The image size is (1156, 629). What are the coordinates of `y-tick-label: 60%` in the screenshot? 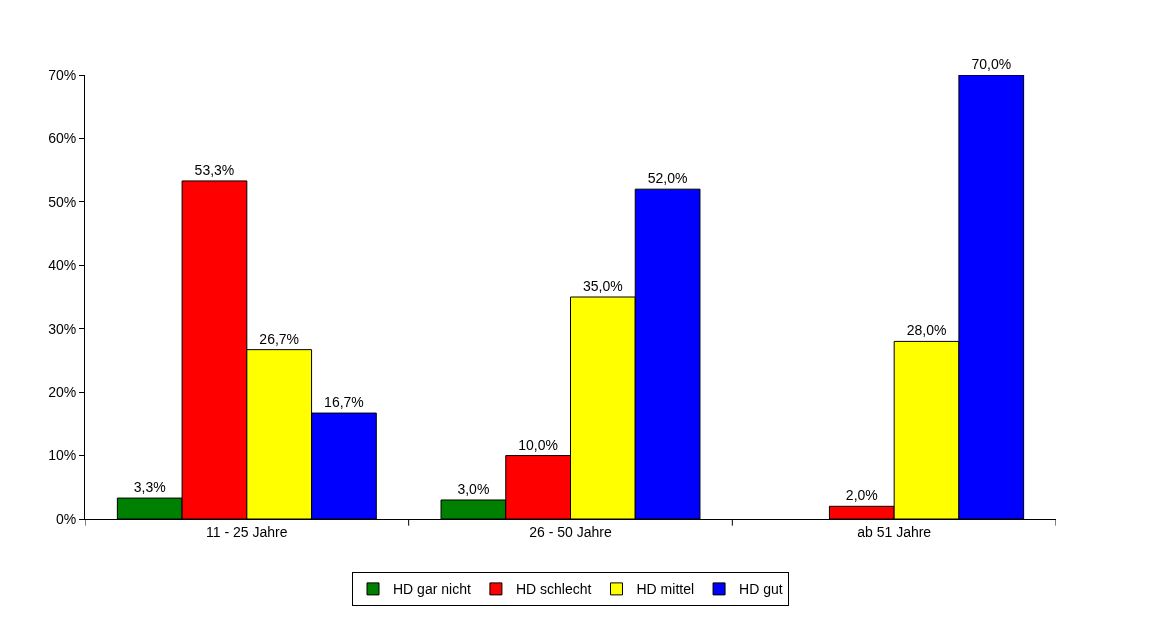 It's located at (62, 138).